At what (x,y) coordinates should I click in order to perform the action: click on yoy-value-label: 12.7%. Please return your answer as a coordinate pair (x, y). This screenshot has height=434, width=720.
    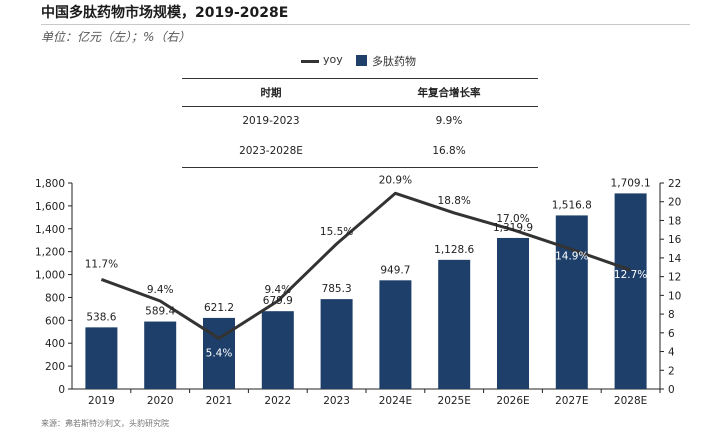
    Looking at the image, I should click on (630, 275).